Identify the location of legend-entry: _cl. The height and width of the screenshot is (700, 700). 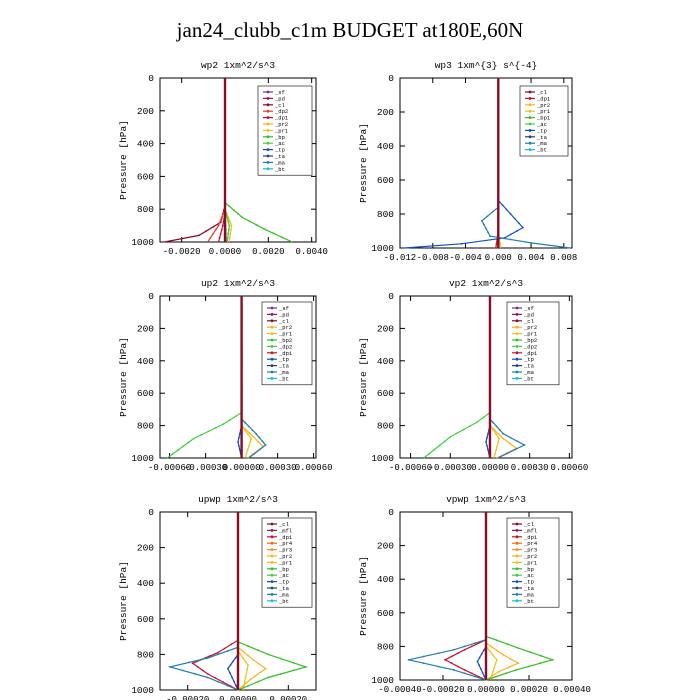
(528, 524).